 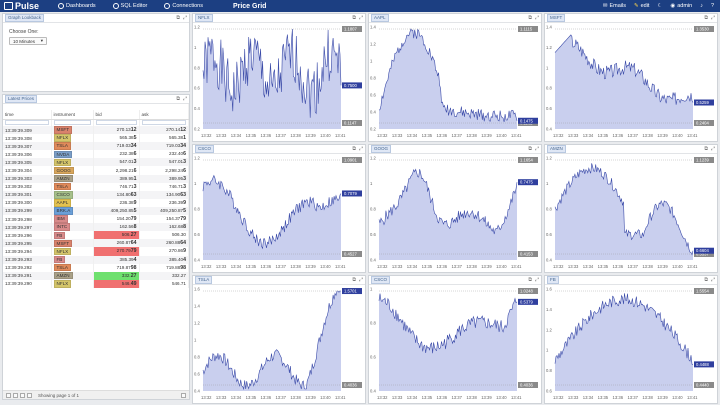 I want to click on table-row: 13:39:39.303 AMZN 389.951 389.953, so click(x=96, y=178).